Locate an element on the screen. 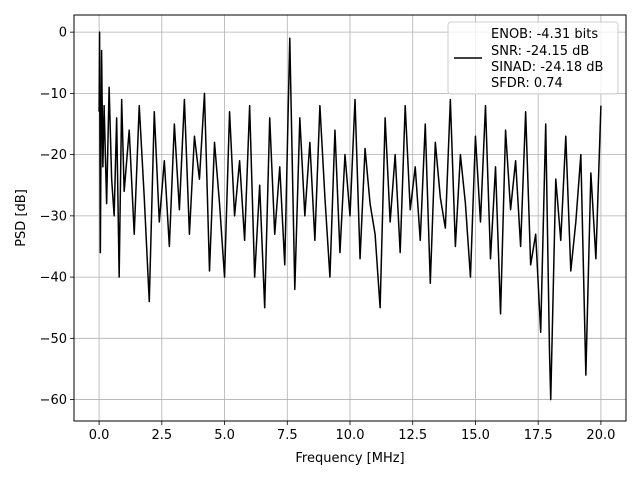  x-tick-label: 15.0 is located at coordinates (475, 435).